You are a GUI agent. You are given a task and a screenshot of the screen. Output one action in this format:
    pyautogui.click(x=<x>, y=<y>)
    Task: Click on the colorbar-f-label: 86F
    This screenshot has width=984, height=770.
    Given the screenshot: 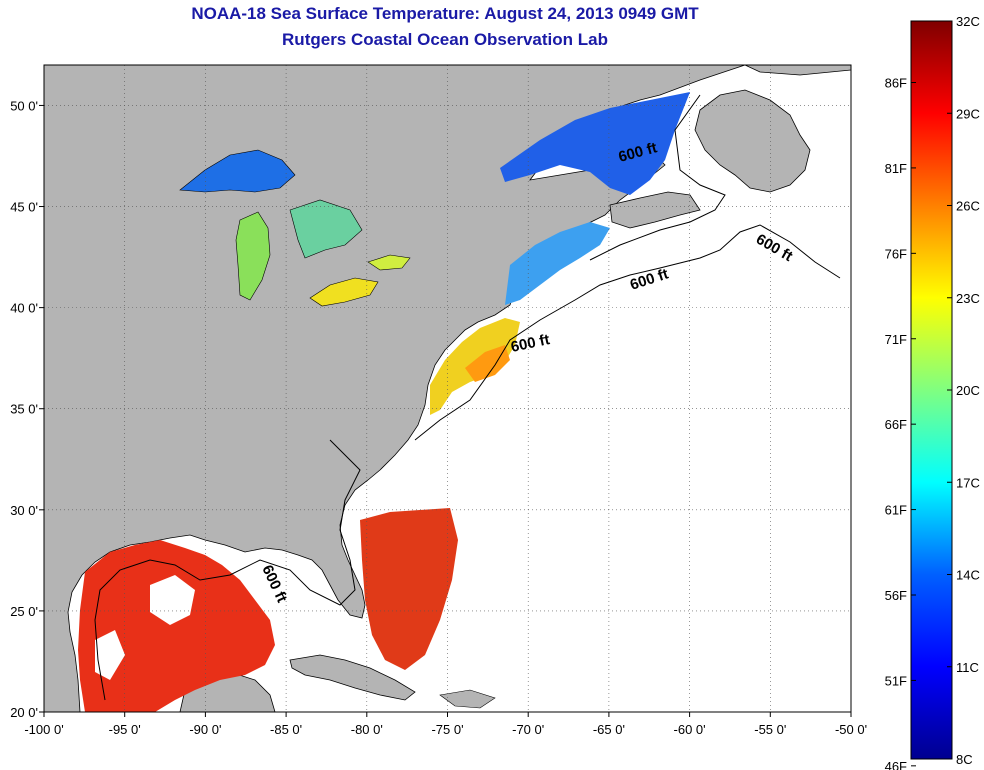 What is the action you would take?
    pyautogui.click(x=896, y=83)
    